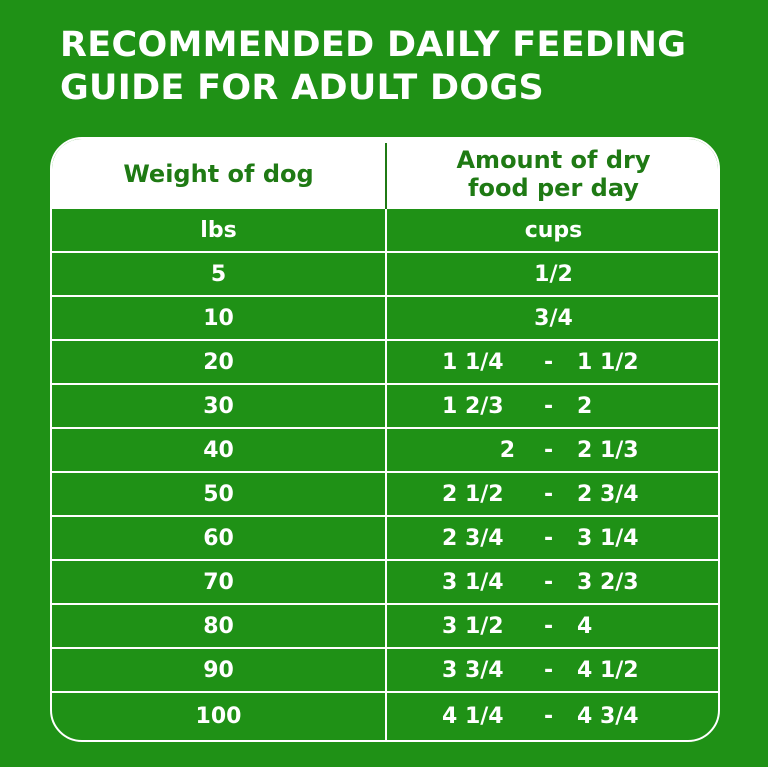  Describe the element at coordinates (608, 582) in the screenshot. I see `amount-high: 3 2/3` at that location.